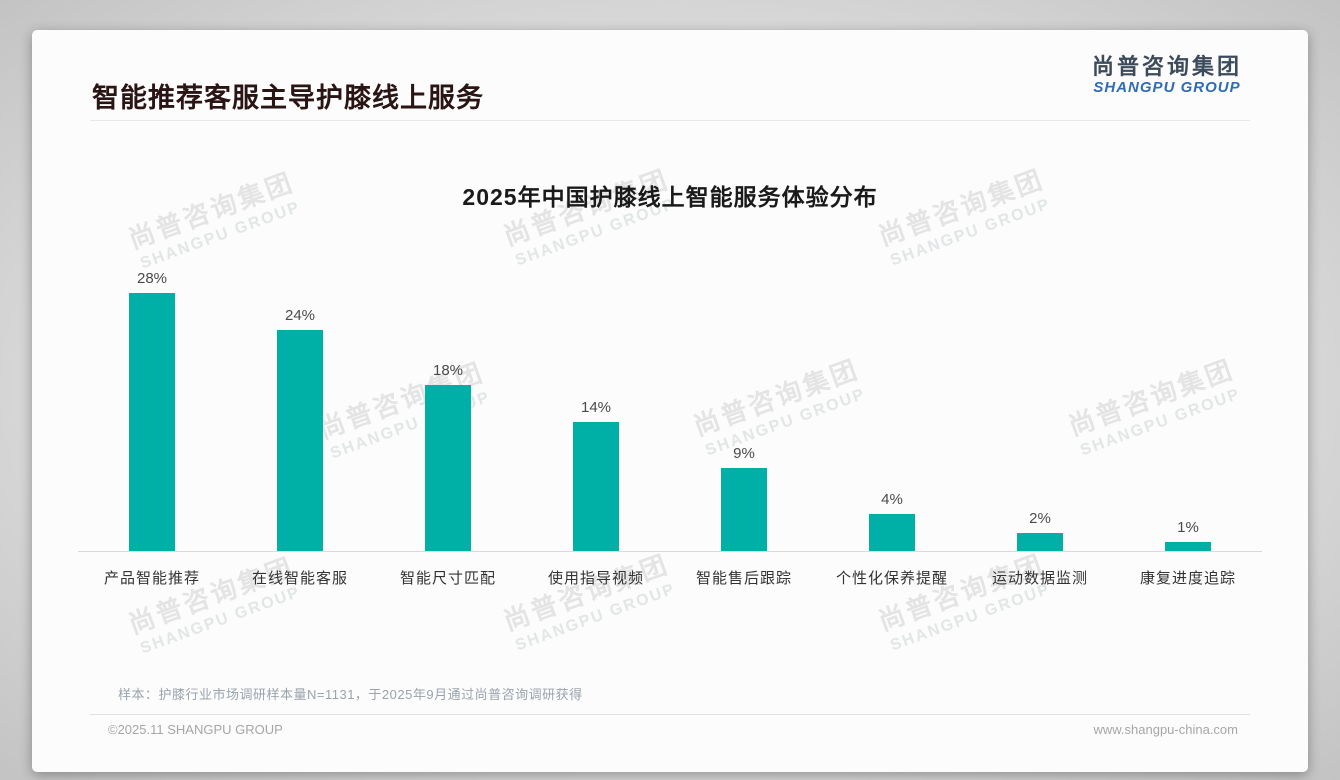 The height and width of the screenshot is (780, 1340). I want to click on bar-category-label: 康复进度追踪, so click(1187, 578).